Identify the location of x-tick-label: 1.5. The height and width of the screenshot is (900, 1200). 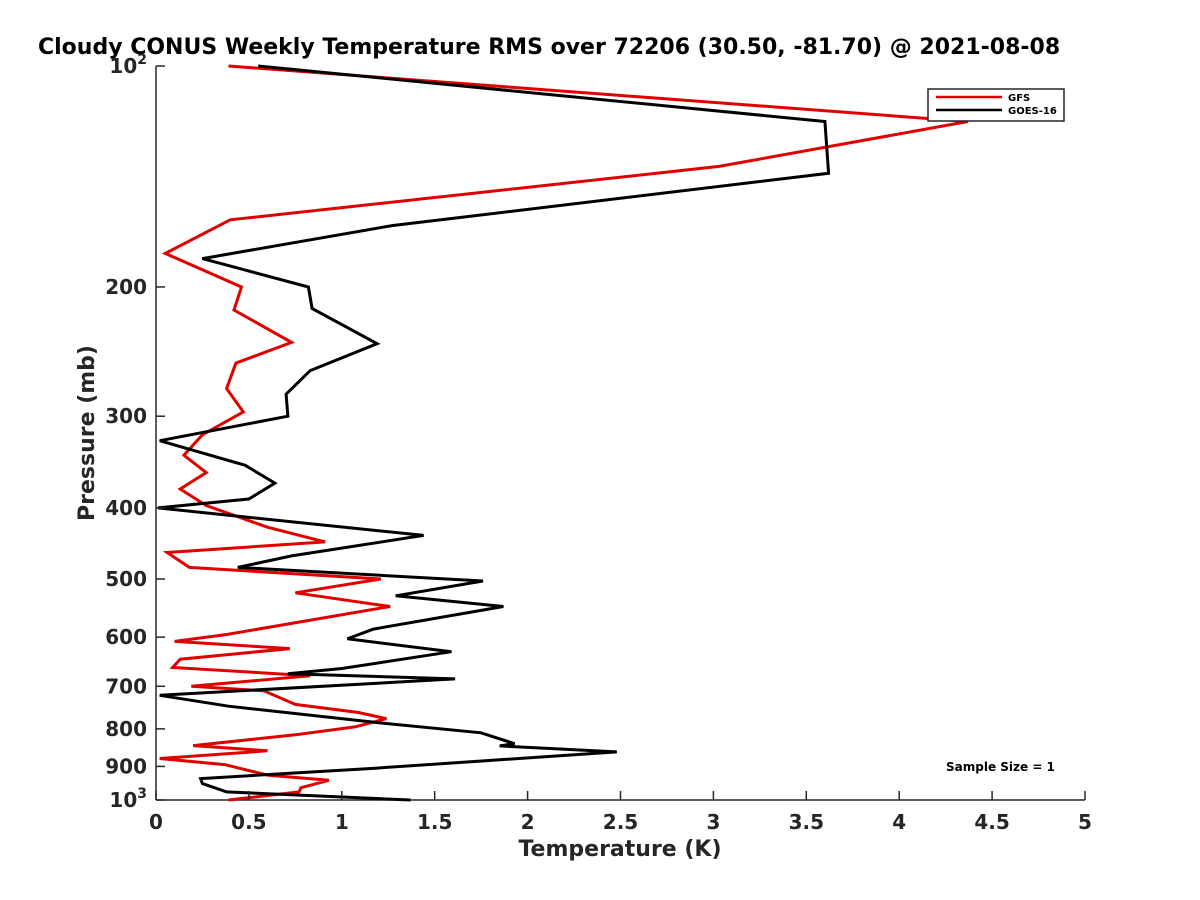
(434, 822).